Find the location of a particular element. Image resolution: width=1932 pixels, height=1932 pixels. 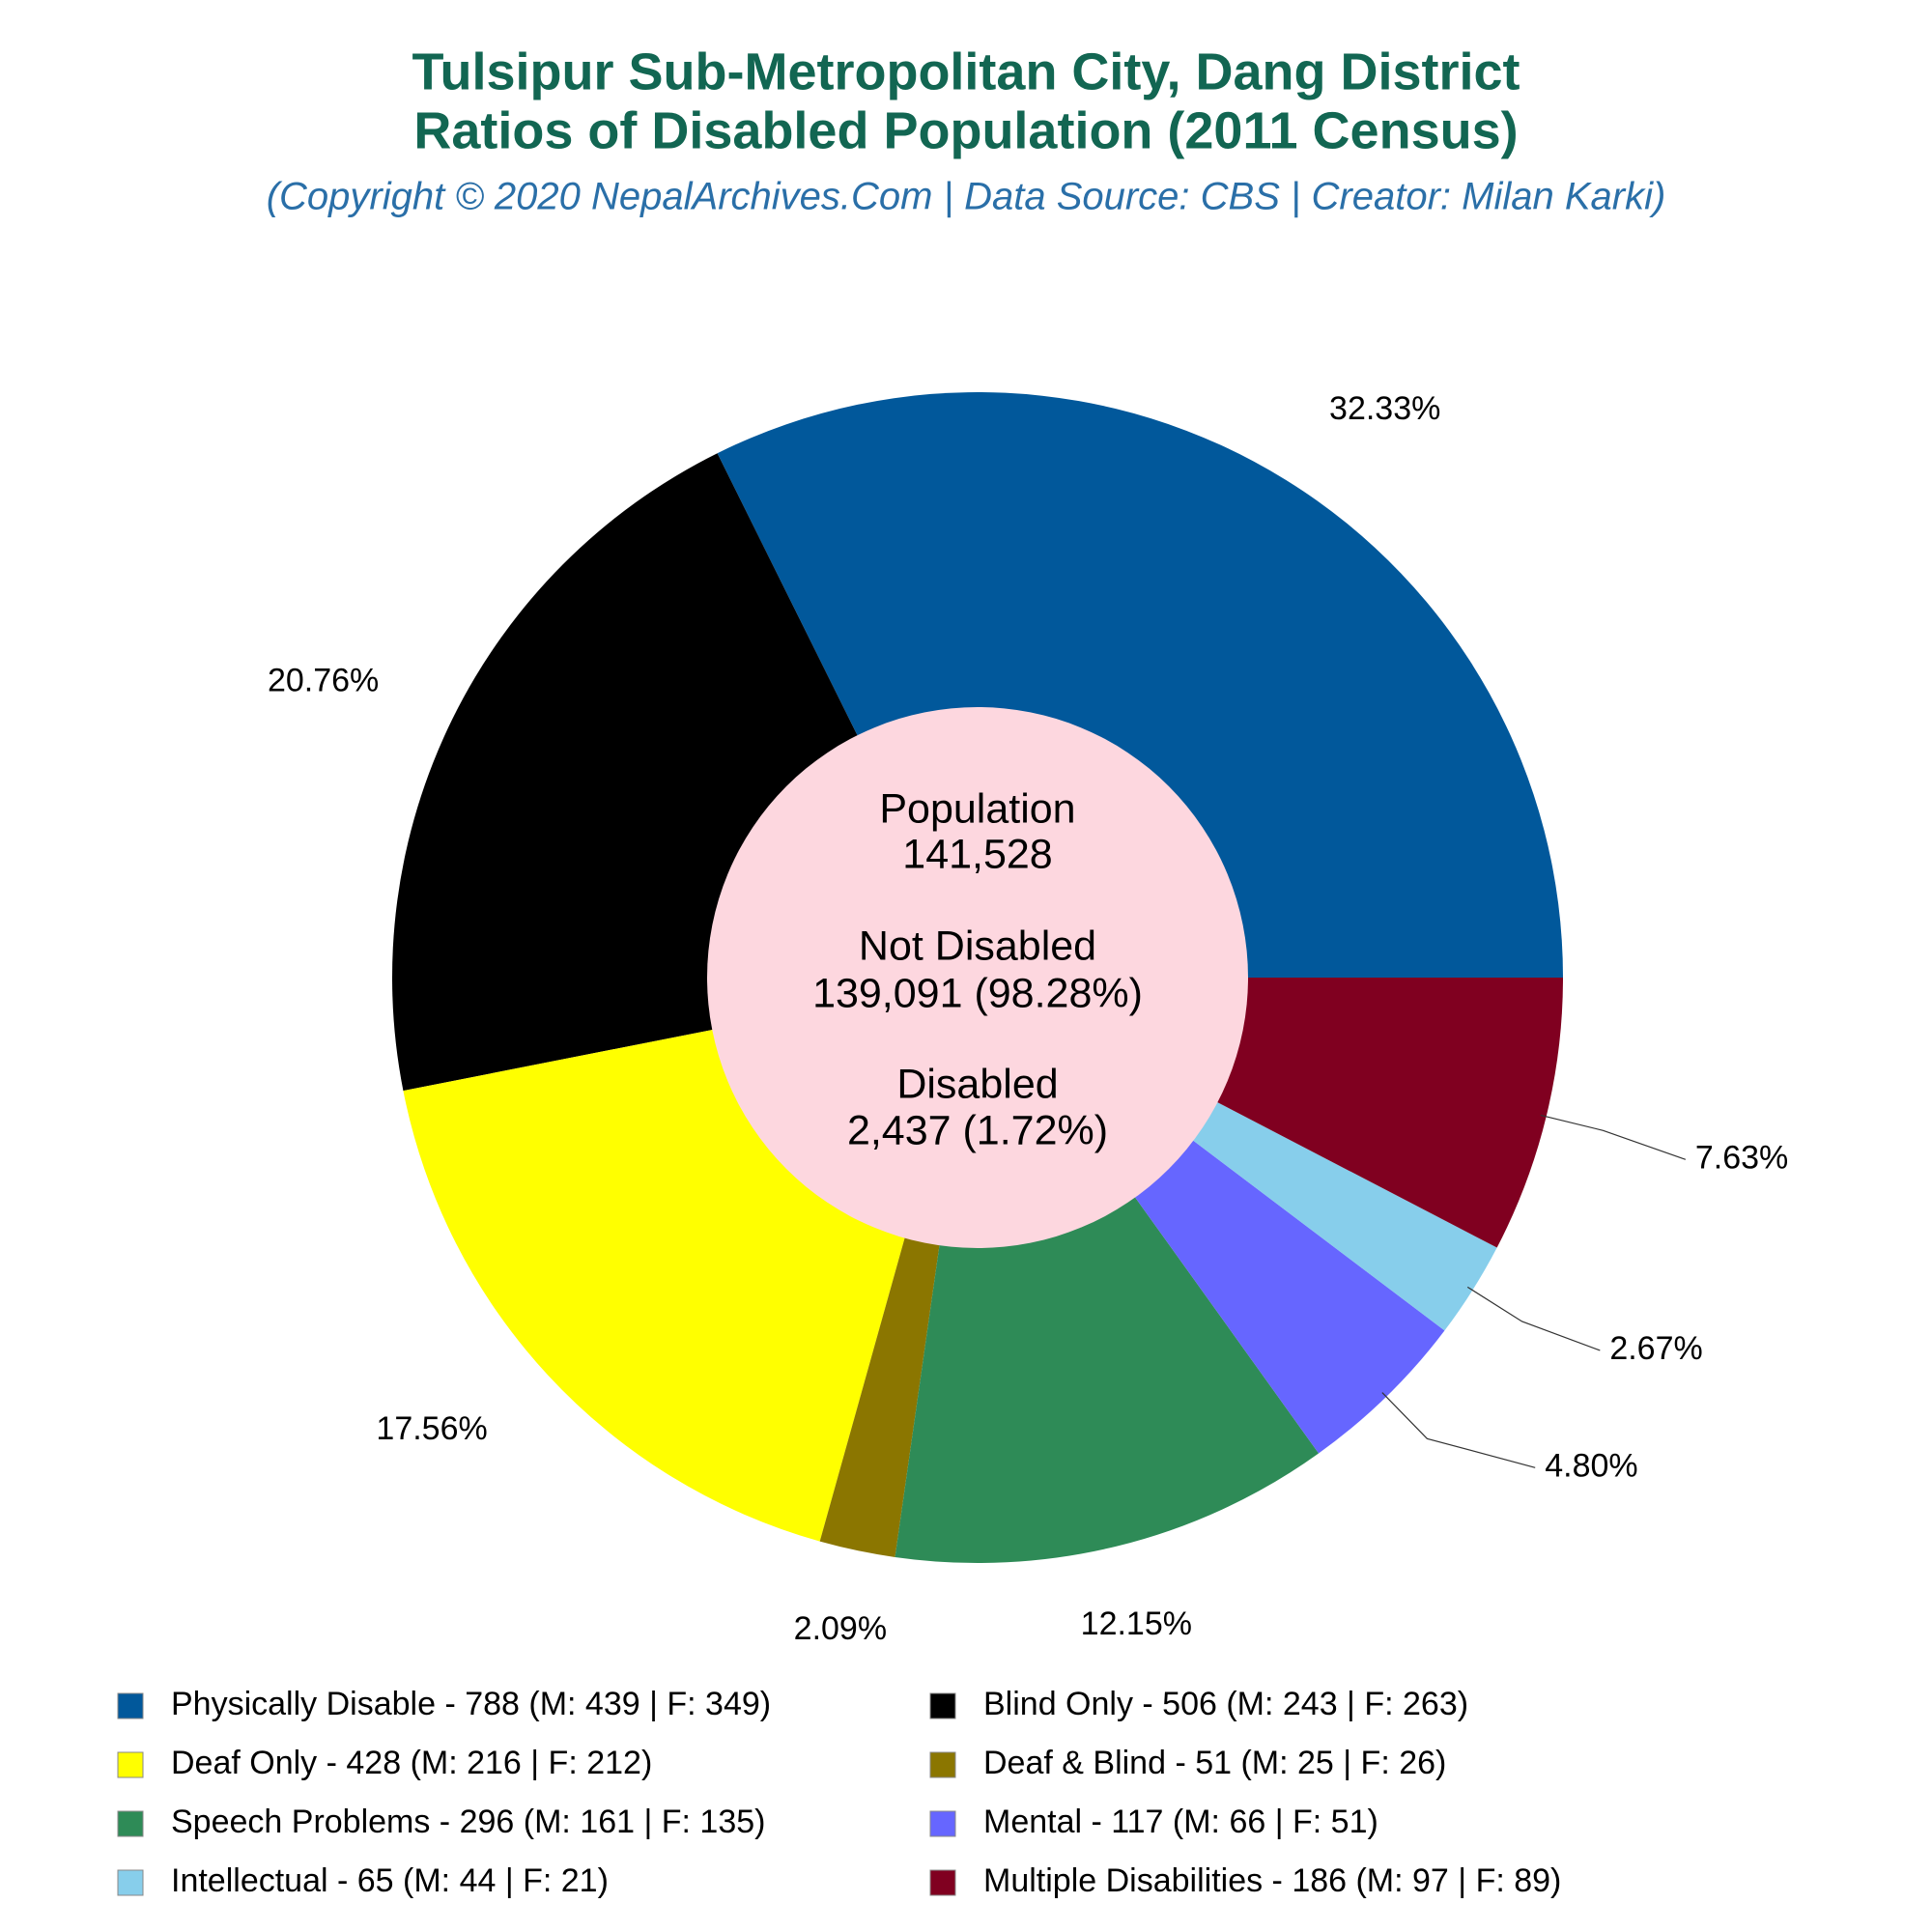

legend-label: Intellectual - 65 (M: 44 | F: 21) is located at coordinates (390, 1880).